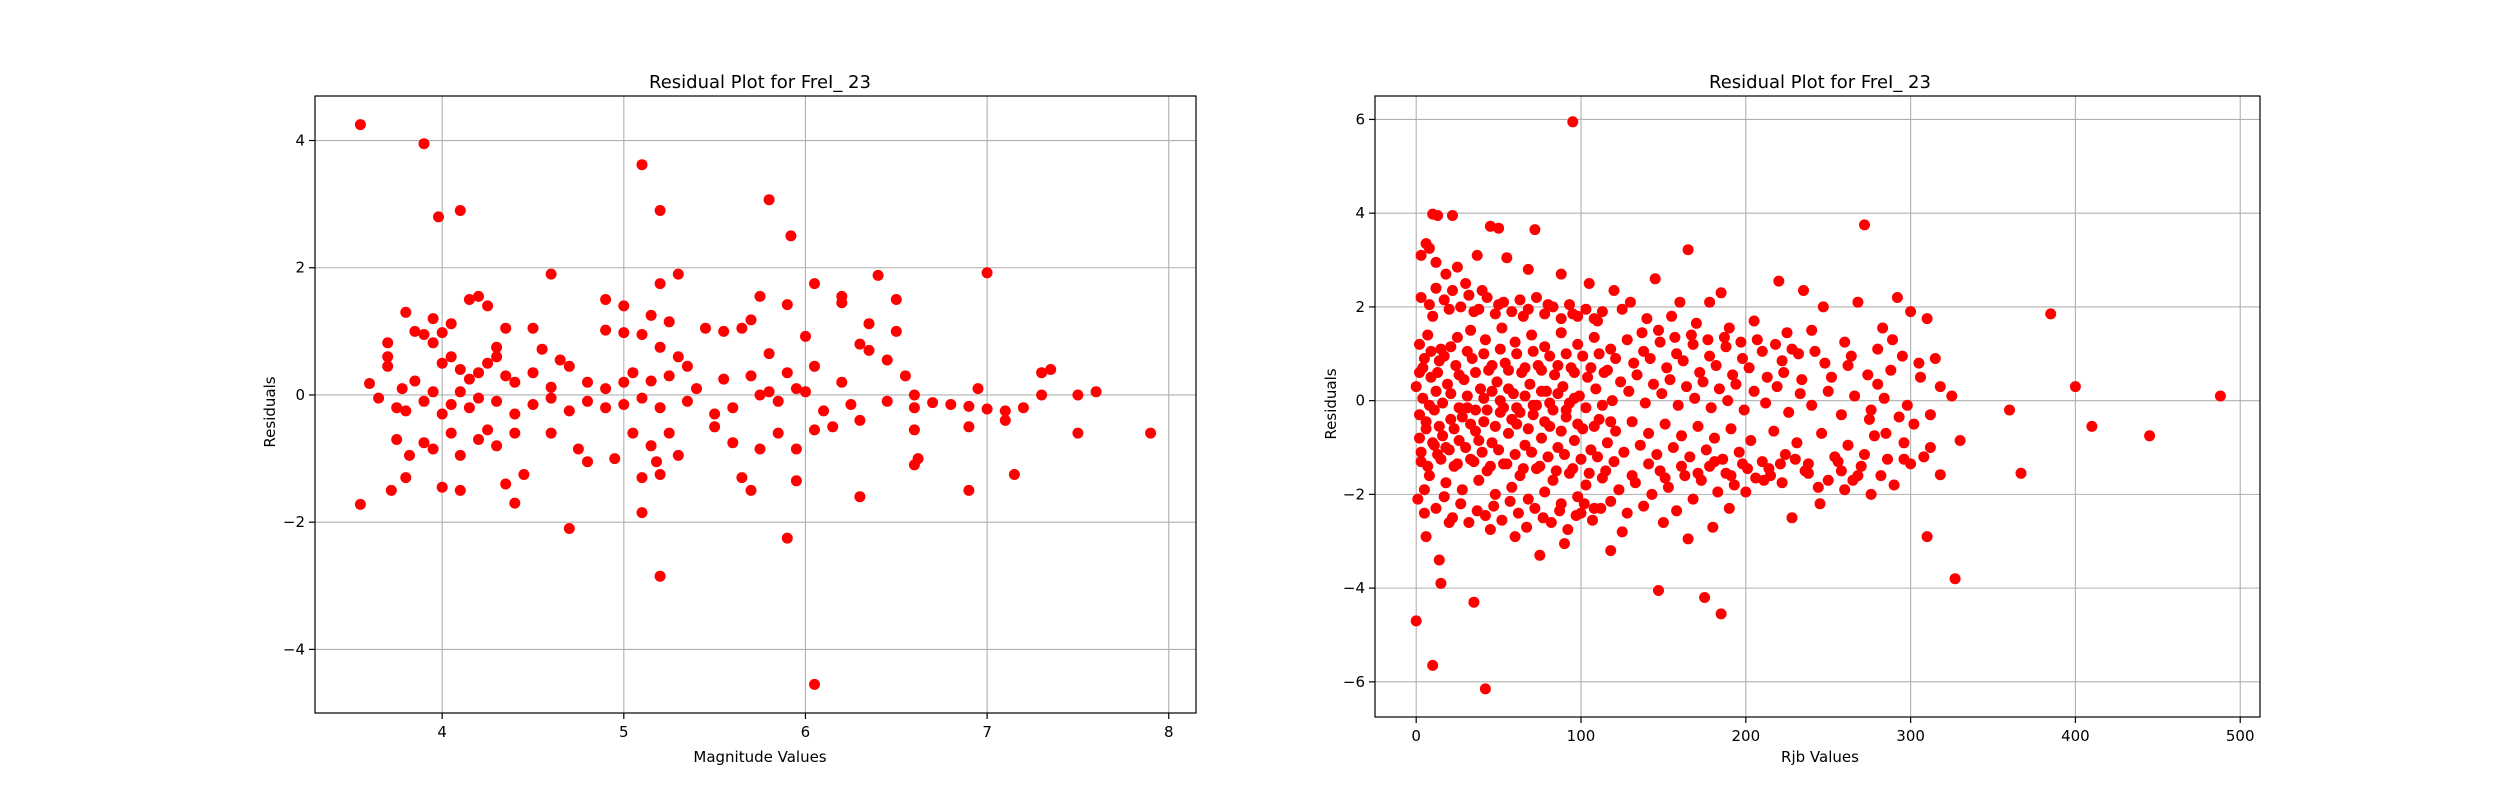 The width and height of the screenshot is (2500, 800). Describe the element at coordinates (1820, 757) in the screenshot. I see `x-axis-label: Rjb Values` at that location.